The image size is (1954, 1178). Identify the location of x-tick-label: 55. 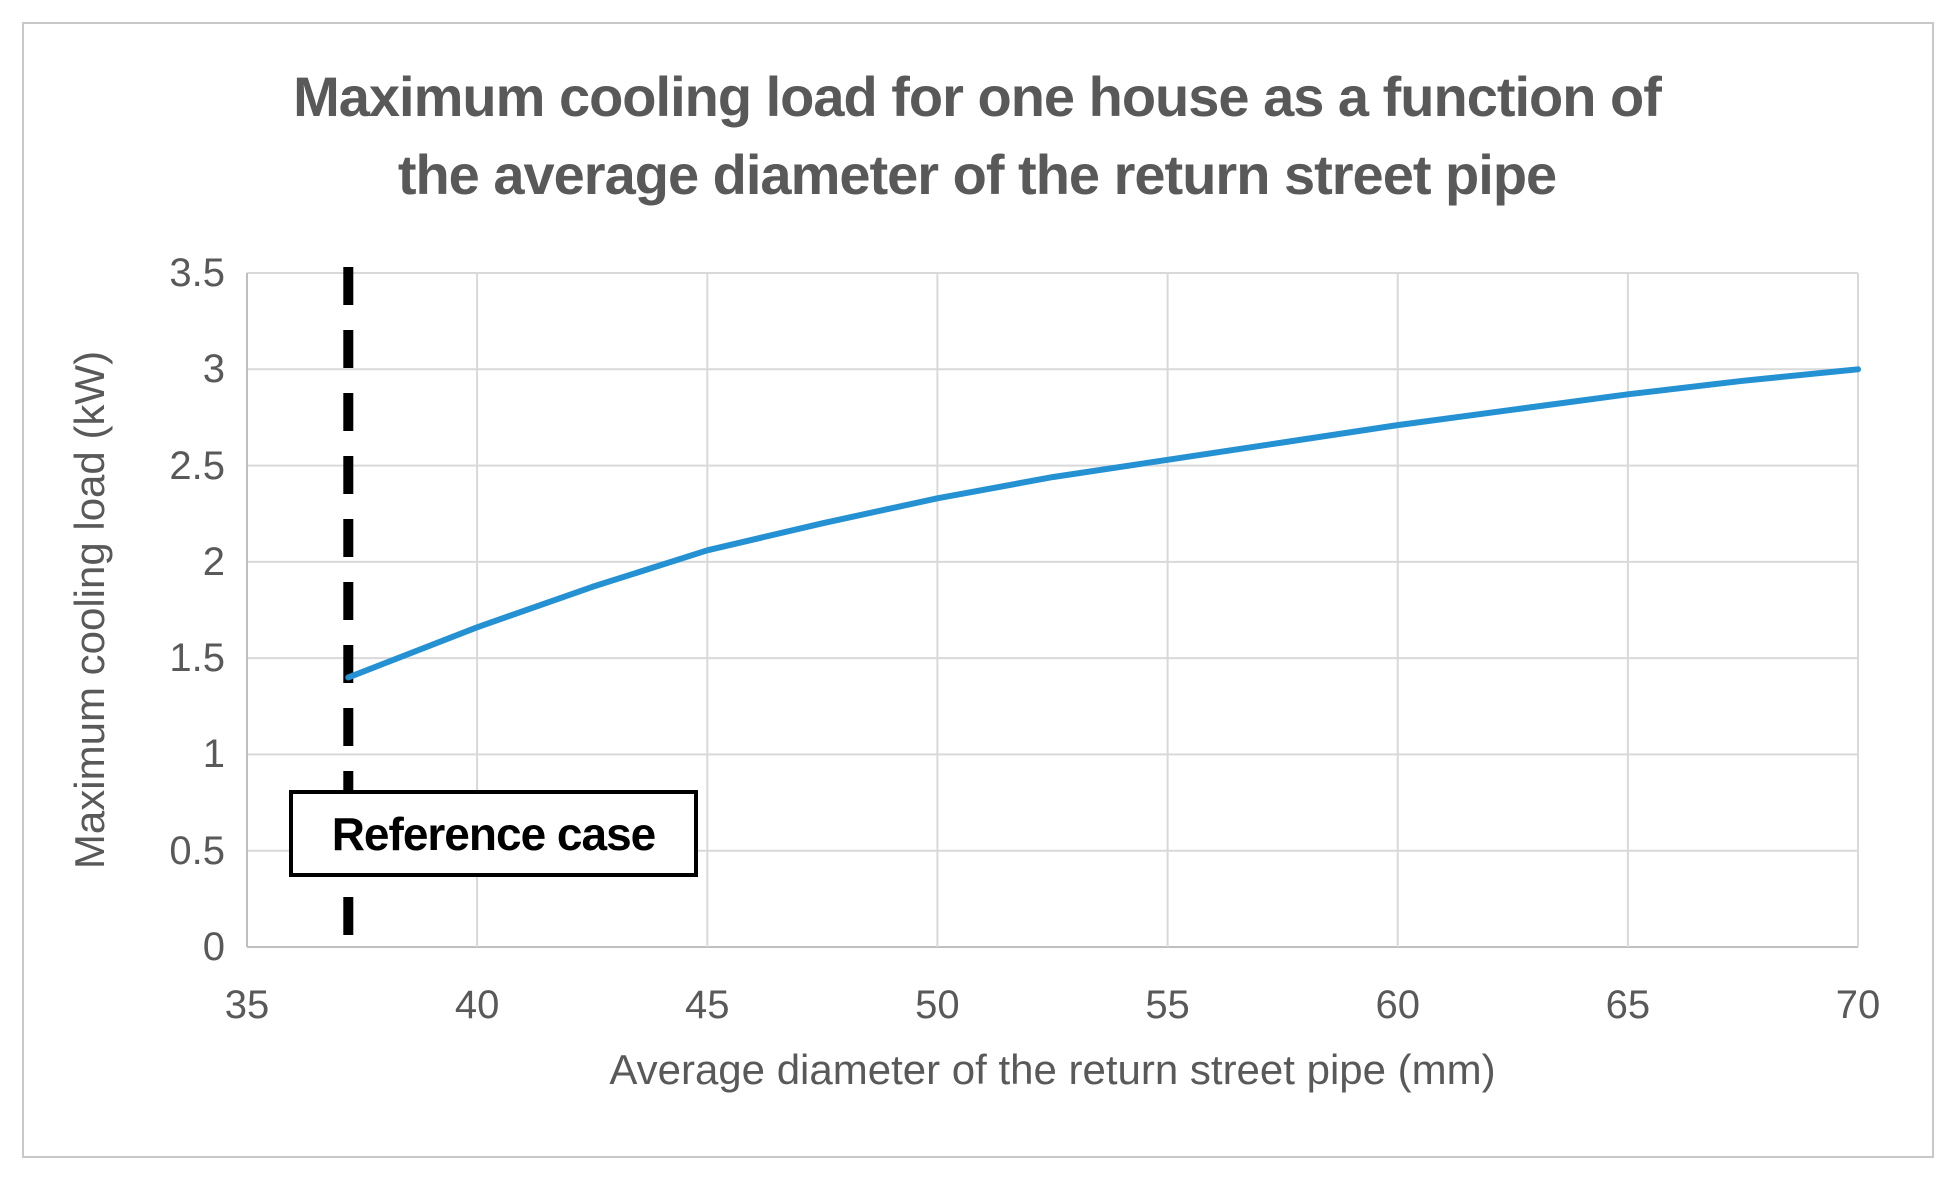
(1167, 1005).